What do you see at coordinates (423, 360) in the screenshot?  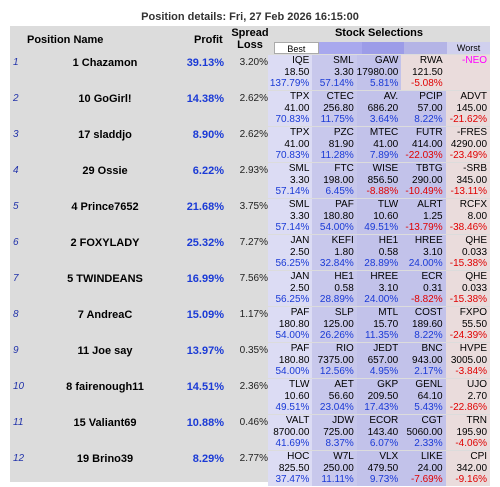 I see `stock-cell: BNC 943.00 2.17%` at bounding box center [423, 360].